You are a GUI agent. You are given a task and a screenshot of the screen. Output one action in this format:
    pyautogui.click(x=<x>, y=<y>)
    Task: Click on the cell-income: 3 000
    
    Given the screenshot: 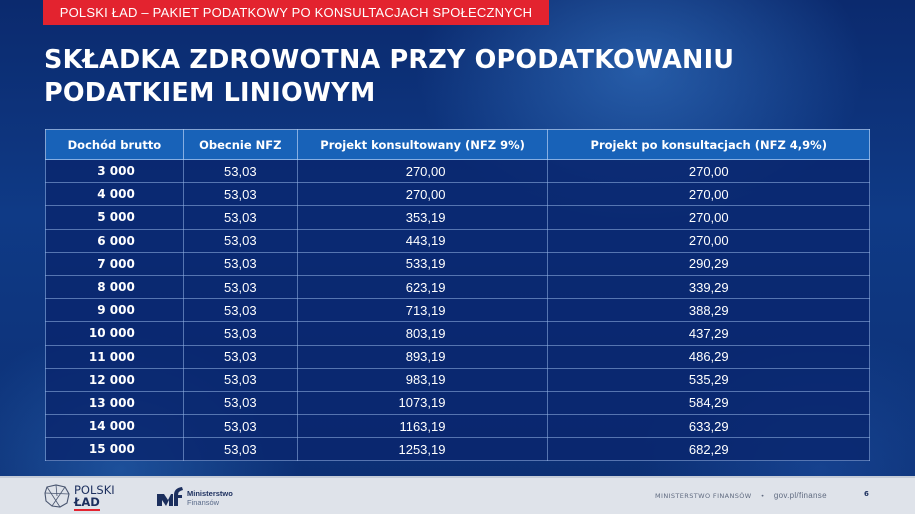 What is the action you would take?
    pyautogui.click(x=114, y=171)
    